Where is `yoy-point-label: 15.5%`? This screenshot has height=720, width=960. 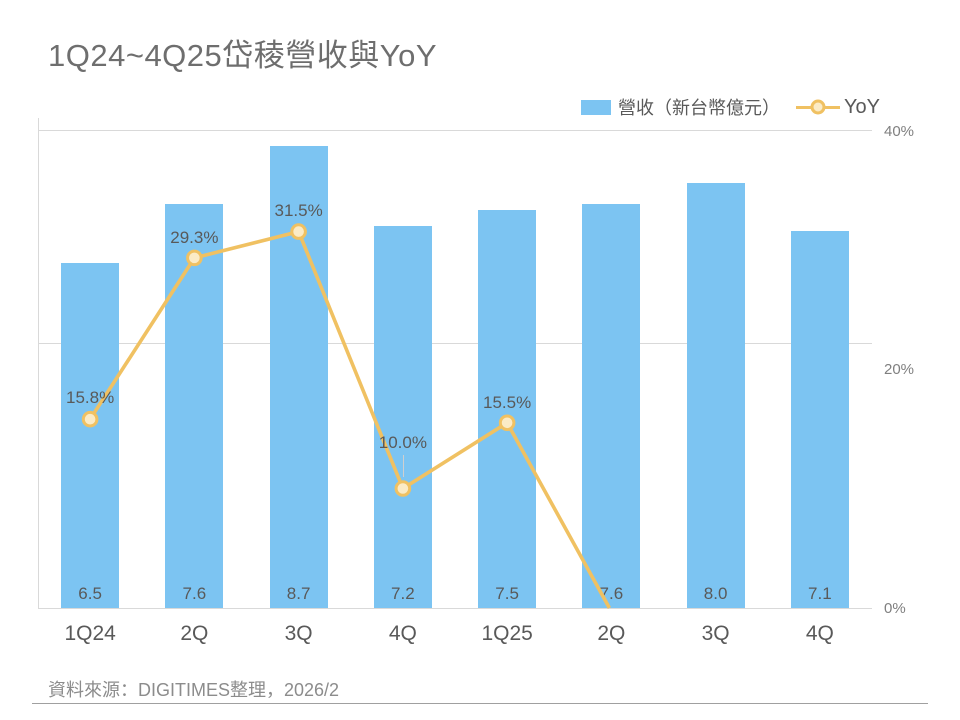
yoy-point-label: 15.5% is located at coordinates (507, 402).